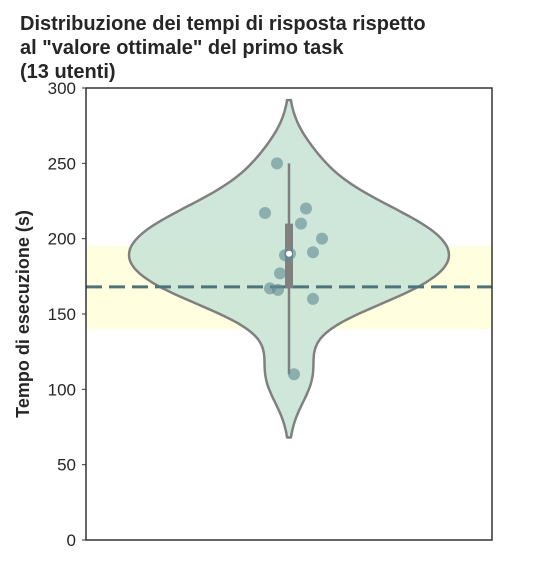 This screenshot has height=571, width=541. I want to click on y-axis-label: Tempo di esecuzione (s), so click(23, 314).